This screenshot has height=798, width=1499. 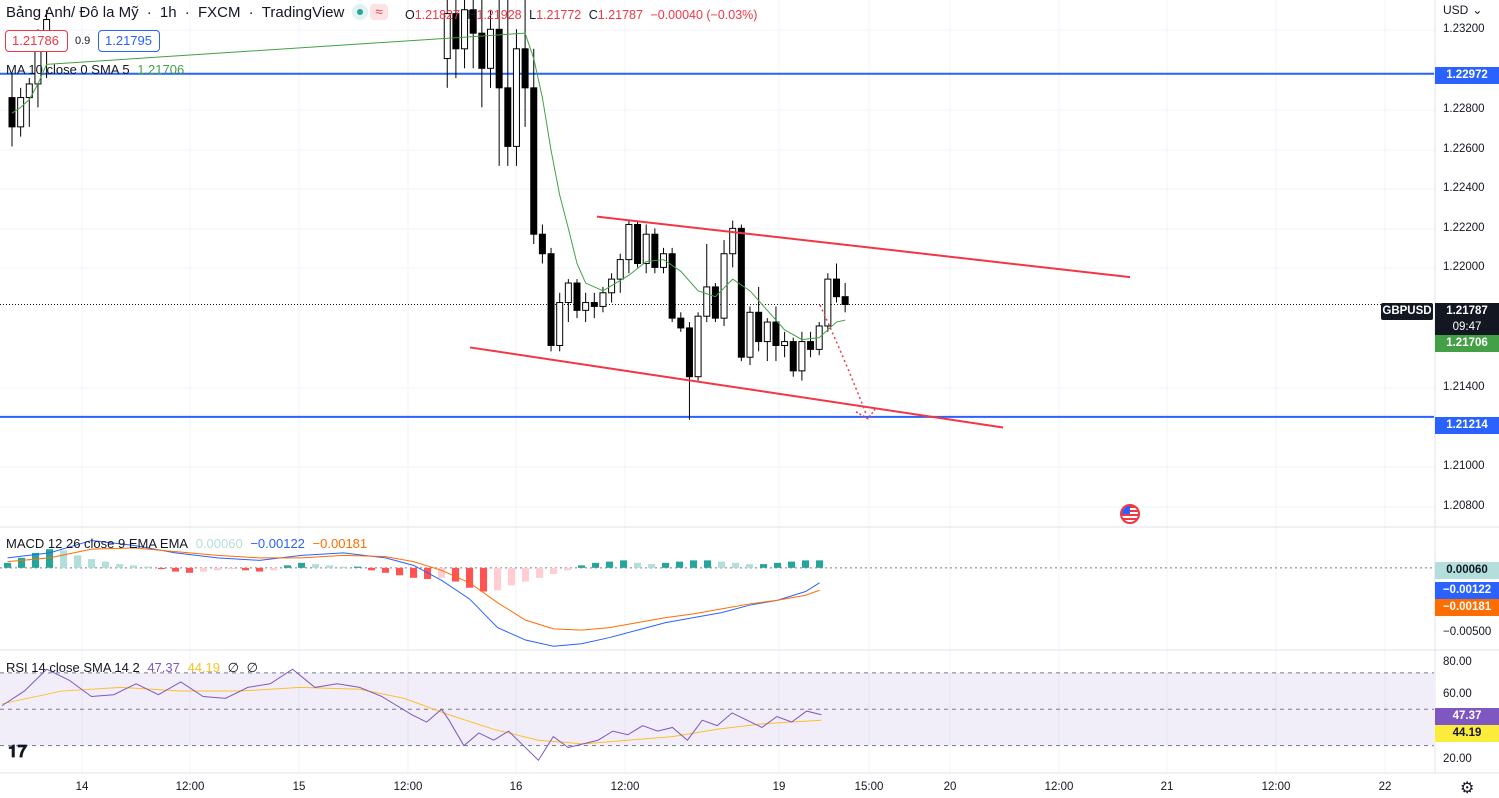 What do you see at coordinates (340, 543) in the screenshot?
I see `macd-signal-value: −0.00181` at bounding box center [340, 543].